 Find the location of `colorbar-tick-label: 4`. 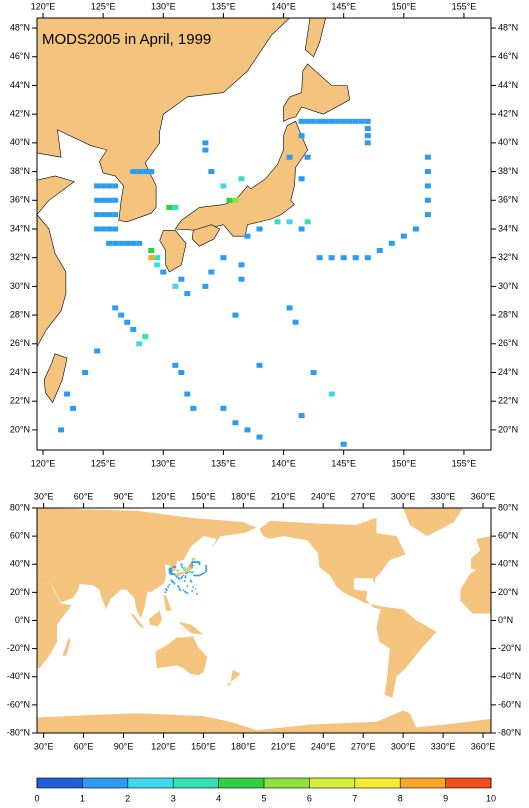

colorbar-tick-label: 4 is located at coordinates (218, 798).